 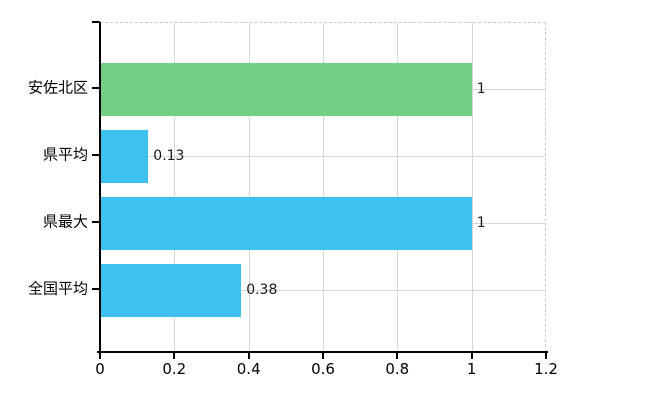 I want to click on x-axis-label: 0.2, so click(x=174, y=369).